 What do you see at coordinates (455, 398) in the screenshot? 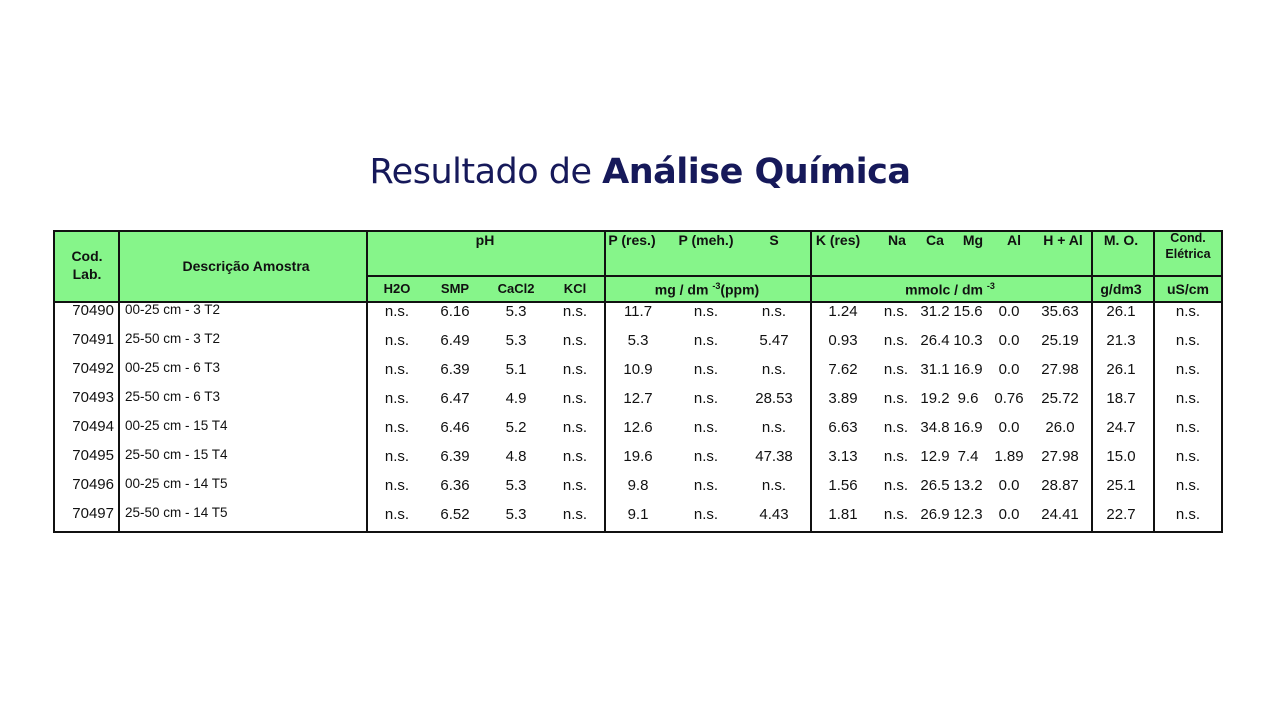
I see `cell-value: 6.47` at bounding box center [455, 398].